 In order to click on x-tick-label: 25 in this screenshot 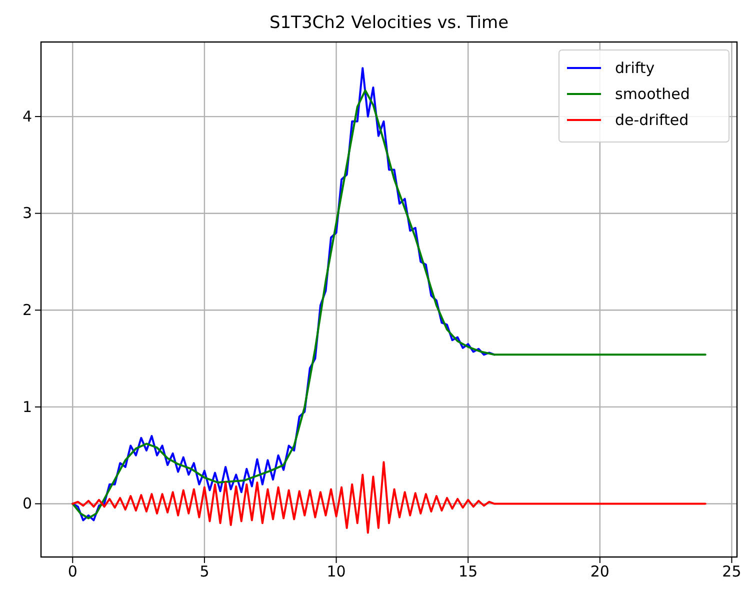, I will do `click(731, 571)`.